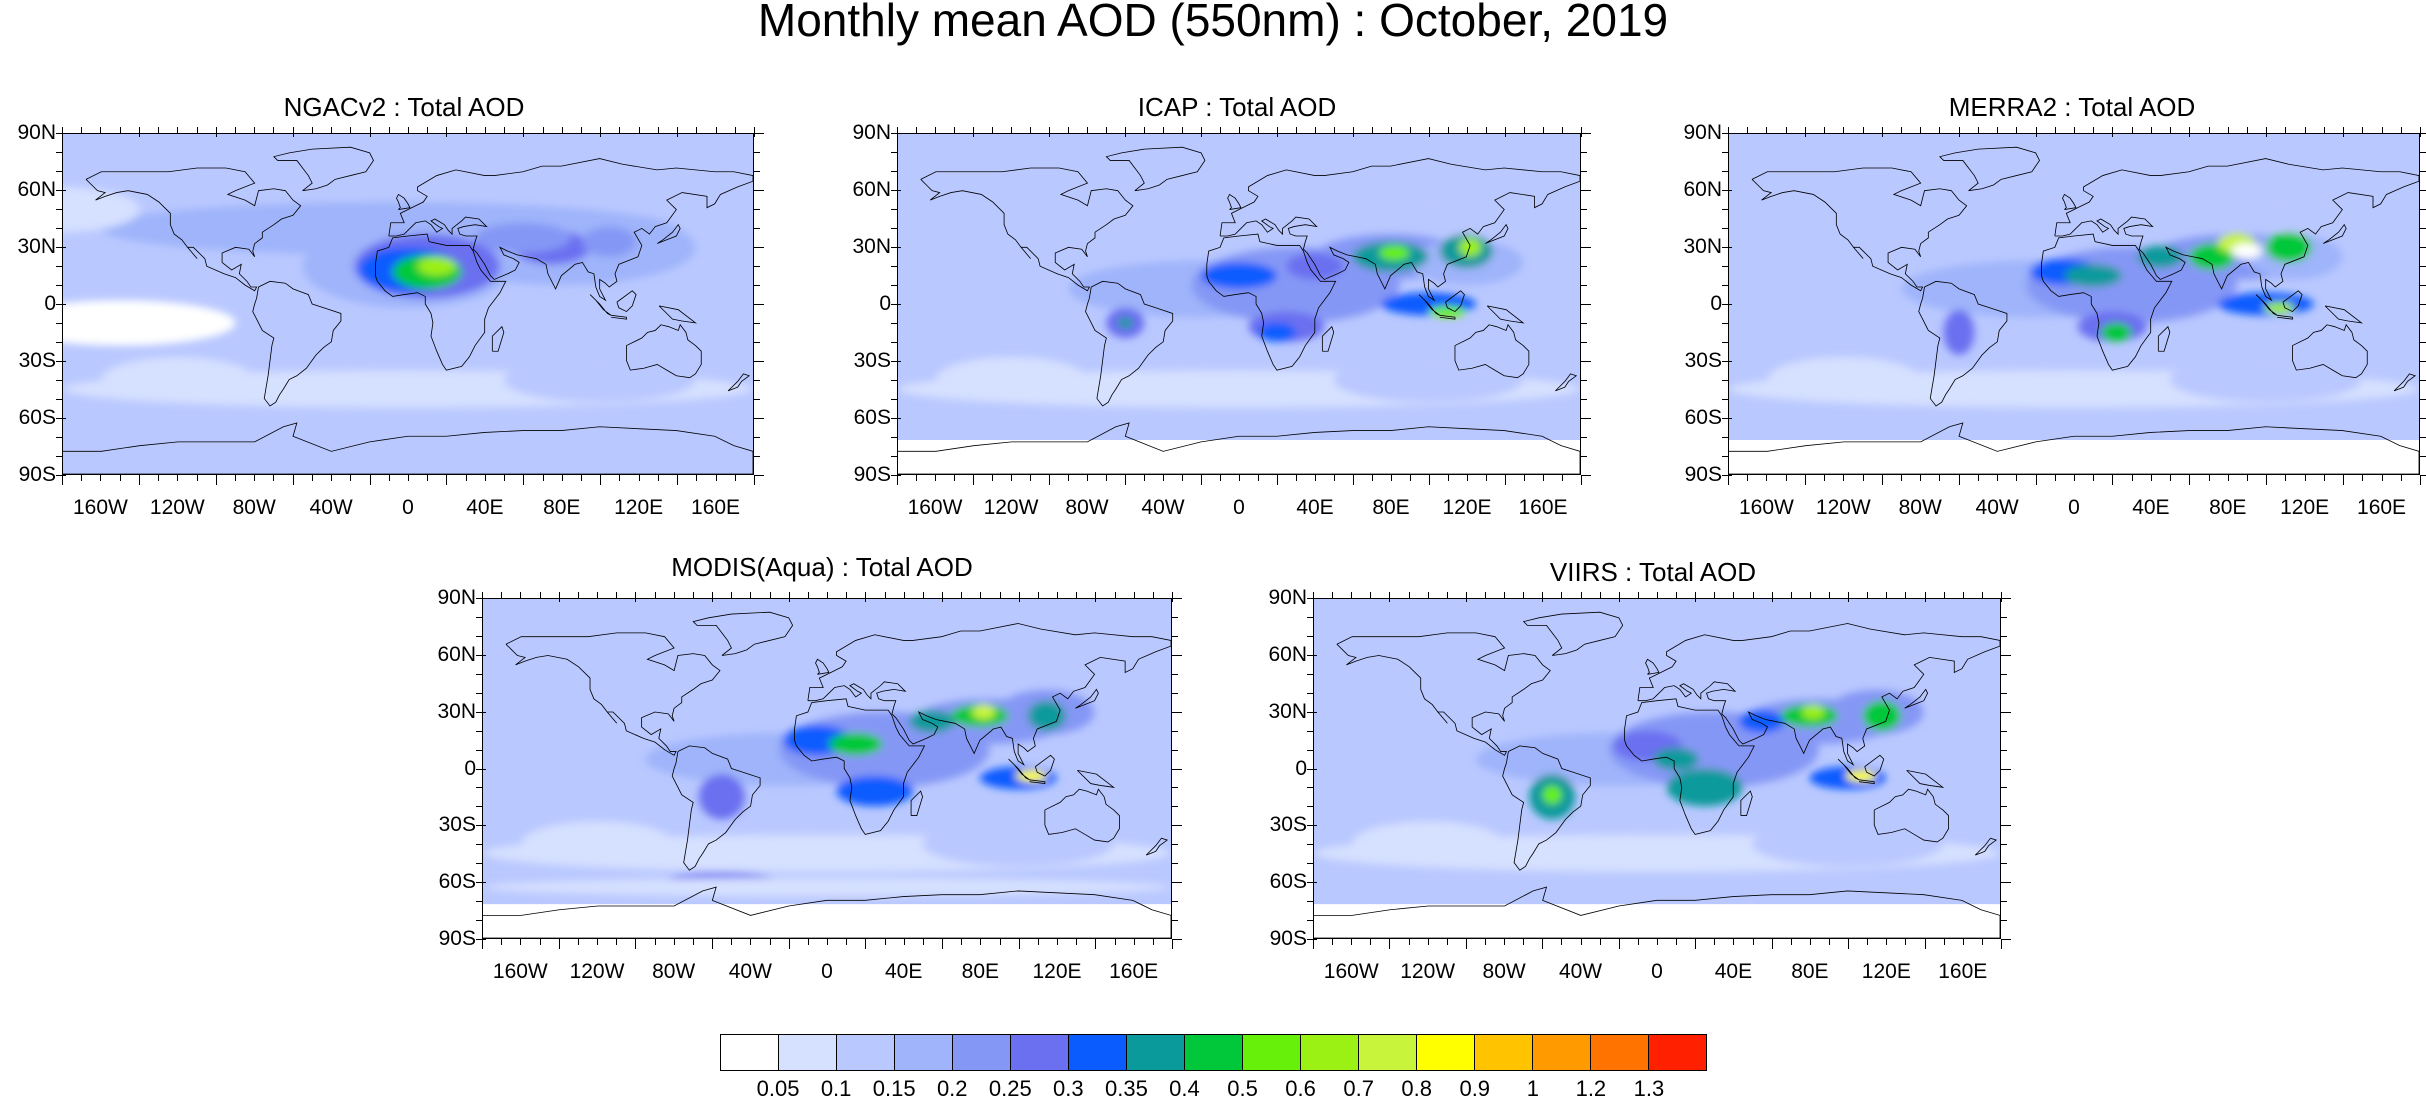 This screenshot has width=2426, height=1101. I want to click on lon-label: 120W, so click(177, 507).